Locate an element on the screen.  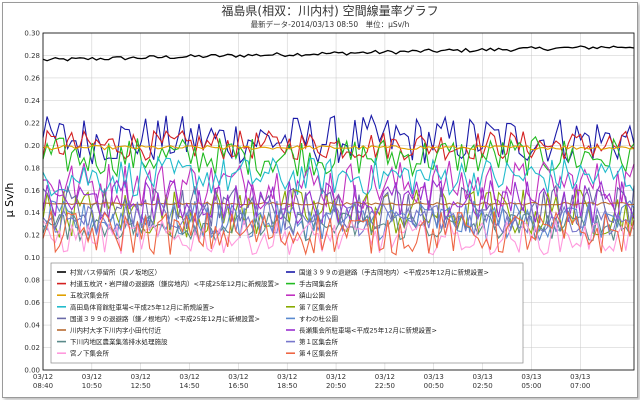
legend-entry-label: 高田島体育館駐車場<平成25年12月に新規設置> is located at coordinates (142, 306).